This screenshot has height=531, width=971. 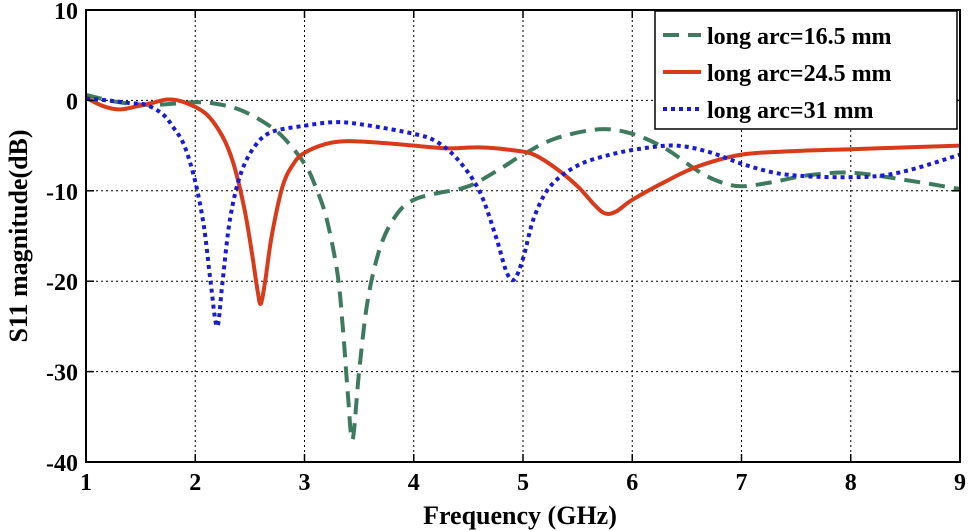 I want to click on x-tick-label: 4, so click(x=414, y=483).